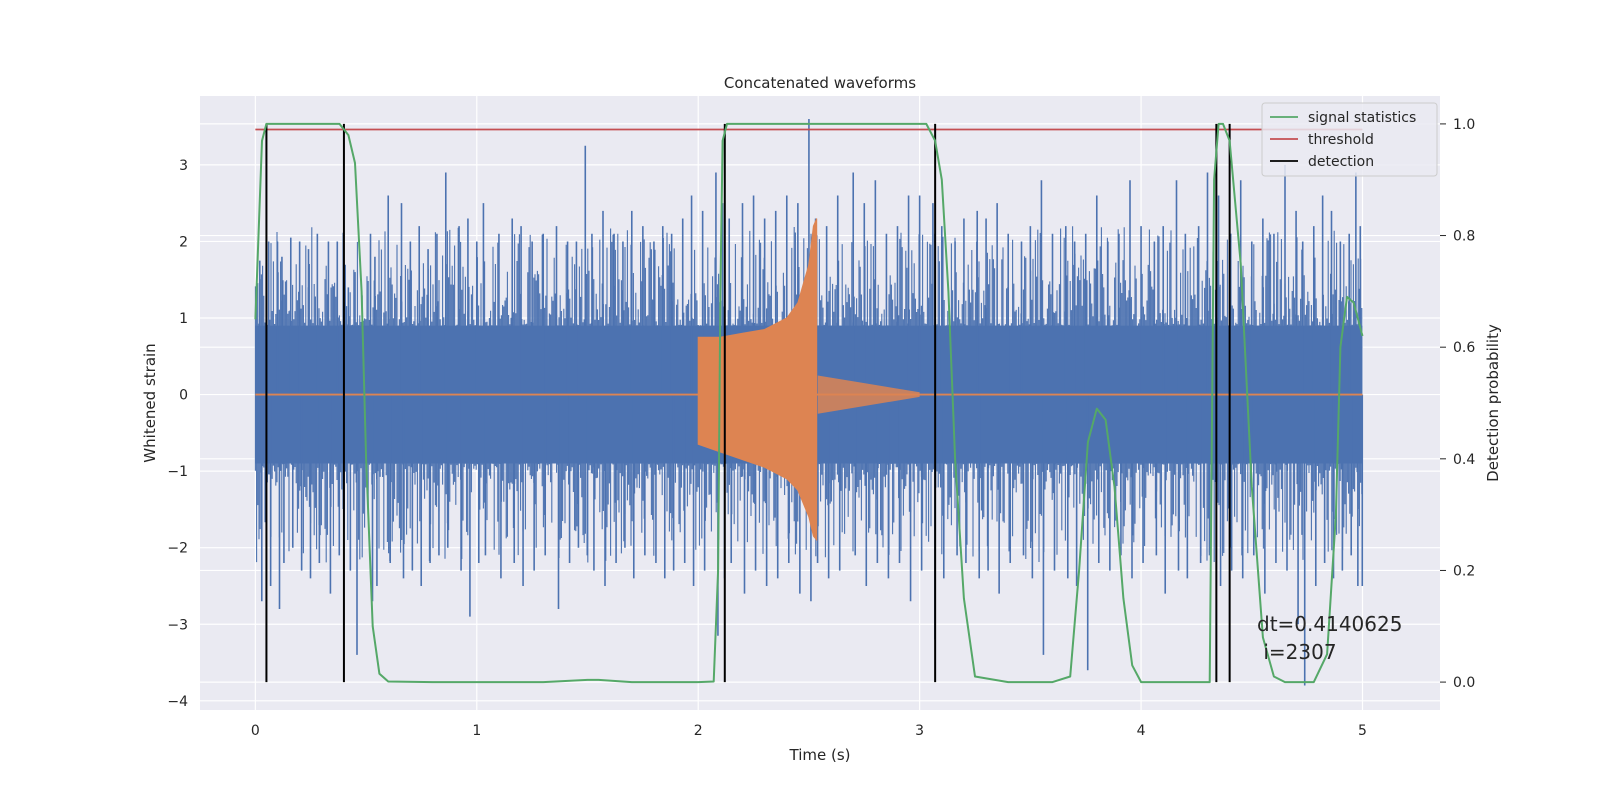 This screenshot has width=1600, height=800. What do you see at coordinates (1362, 731) in the screenshot?
I see `x-tick-label: 5` at bounding box center [1362, 731].